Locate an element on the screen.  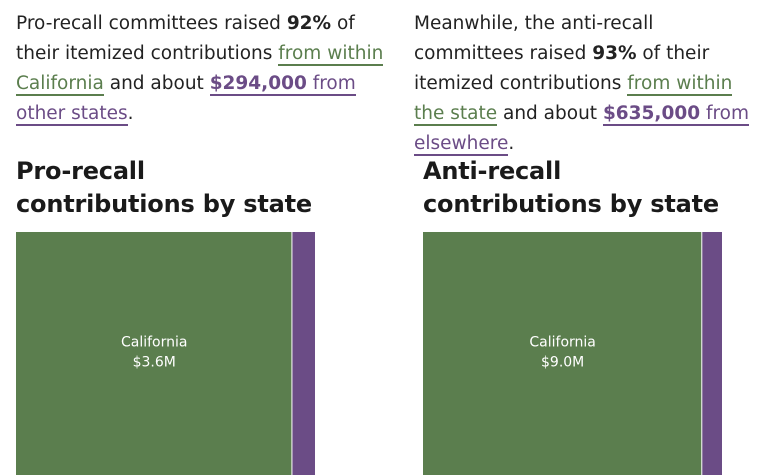
out-of-state-link: $294,000 from other states is located at coordinates (186, 99).